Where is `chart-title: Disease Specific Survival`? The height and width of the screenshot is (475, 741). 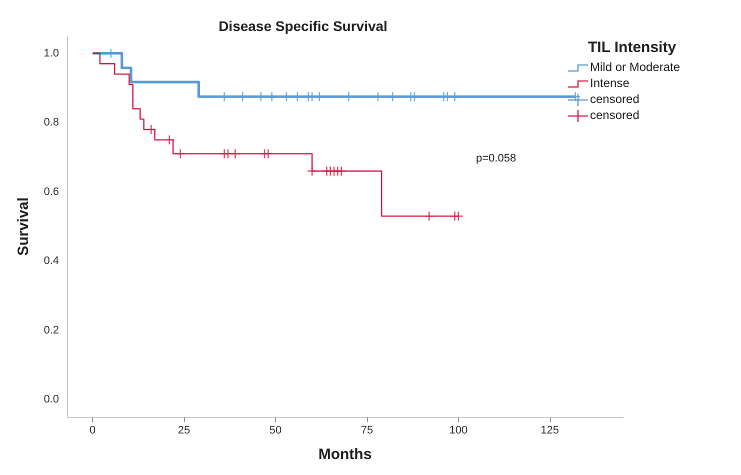 chart-title: Disease Specific Survival is located at coordinates (303, 26).